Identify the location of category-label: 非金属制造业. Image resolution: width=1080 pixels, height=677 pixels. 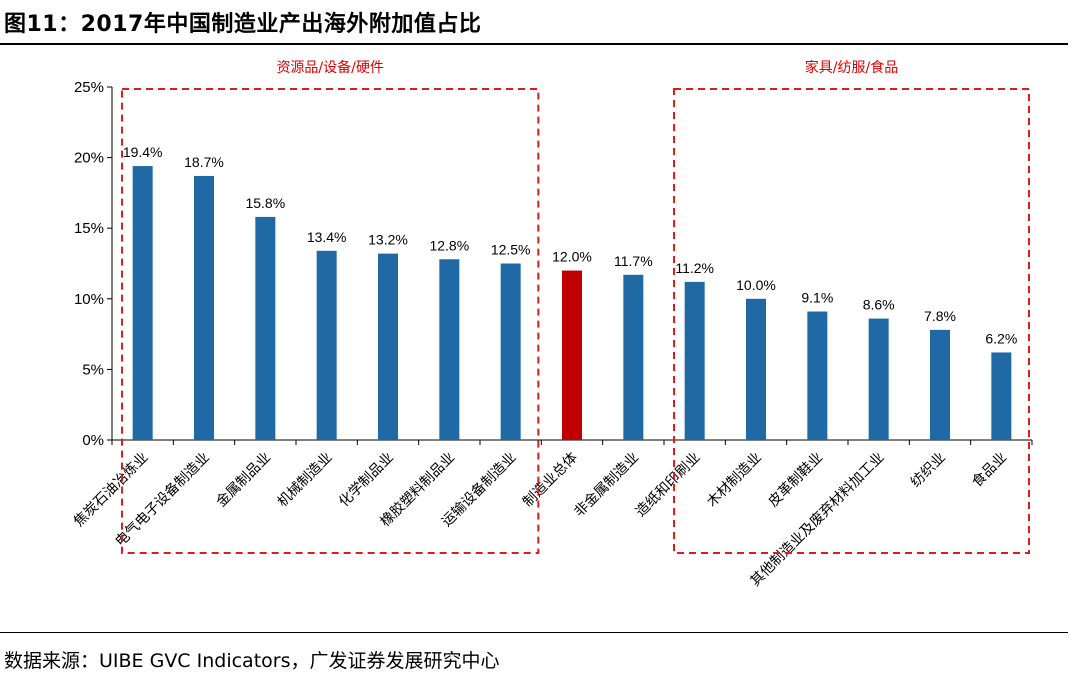
(606, 485).